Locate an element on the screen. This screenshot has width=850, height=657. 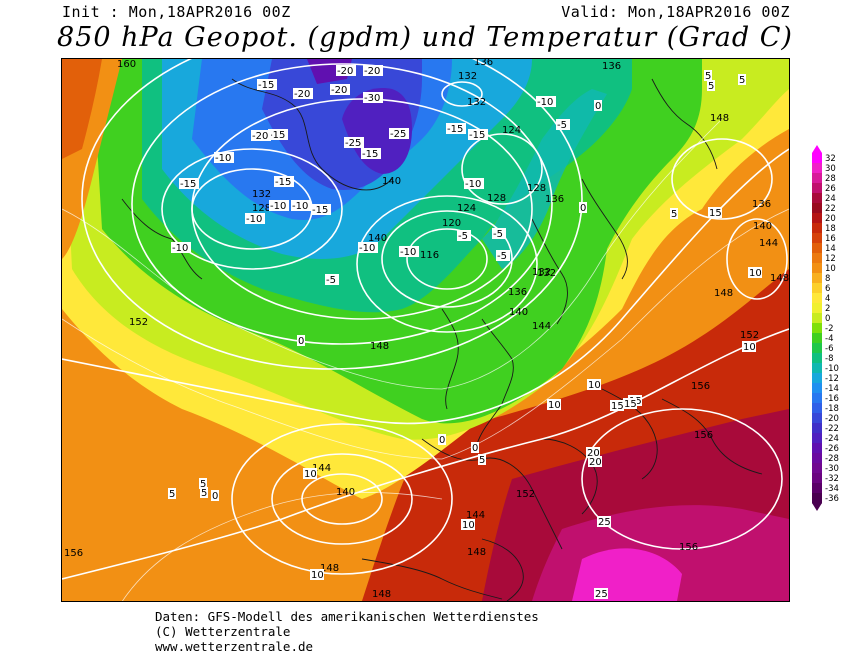
legend-value: -4 is located at coordinates (829, 339).